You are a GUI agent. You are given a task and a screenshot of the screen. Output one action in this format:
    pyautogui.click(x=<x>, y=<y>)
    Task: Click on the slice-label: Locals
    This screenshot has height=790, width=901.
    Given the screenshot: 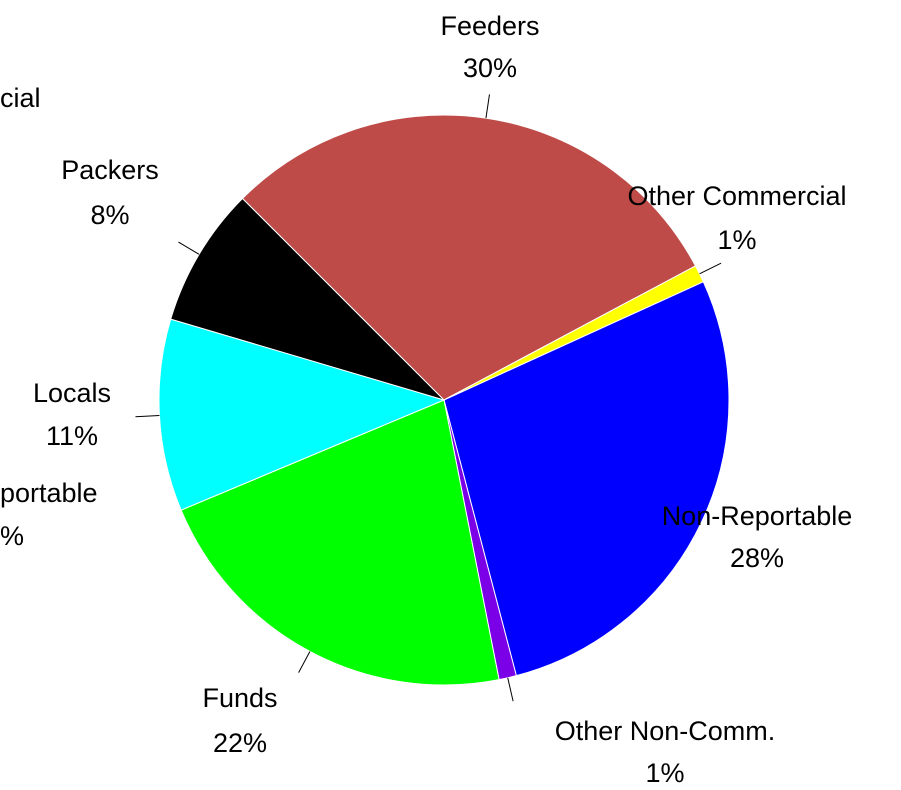 What is the action you would take?
    pyautogui.click(x=72, y=393)
    